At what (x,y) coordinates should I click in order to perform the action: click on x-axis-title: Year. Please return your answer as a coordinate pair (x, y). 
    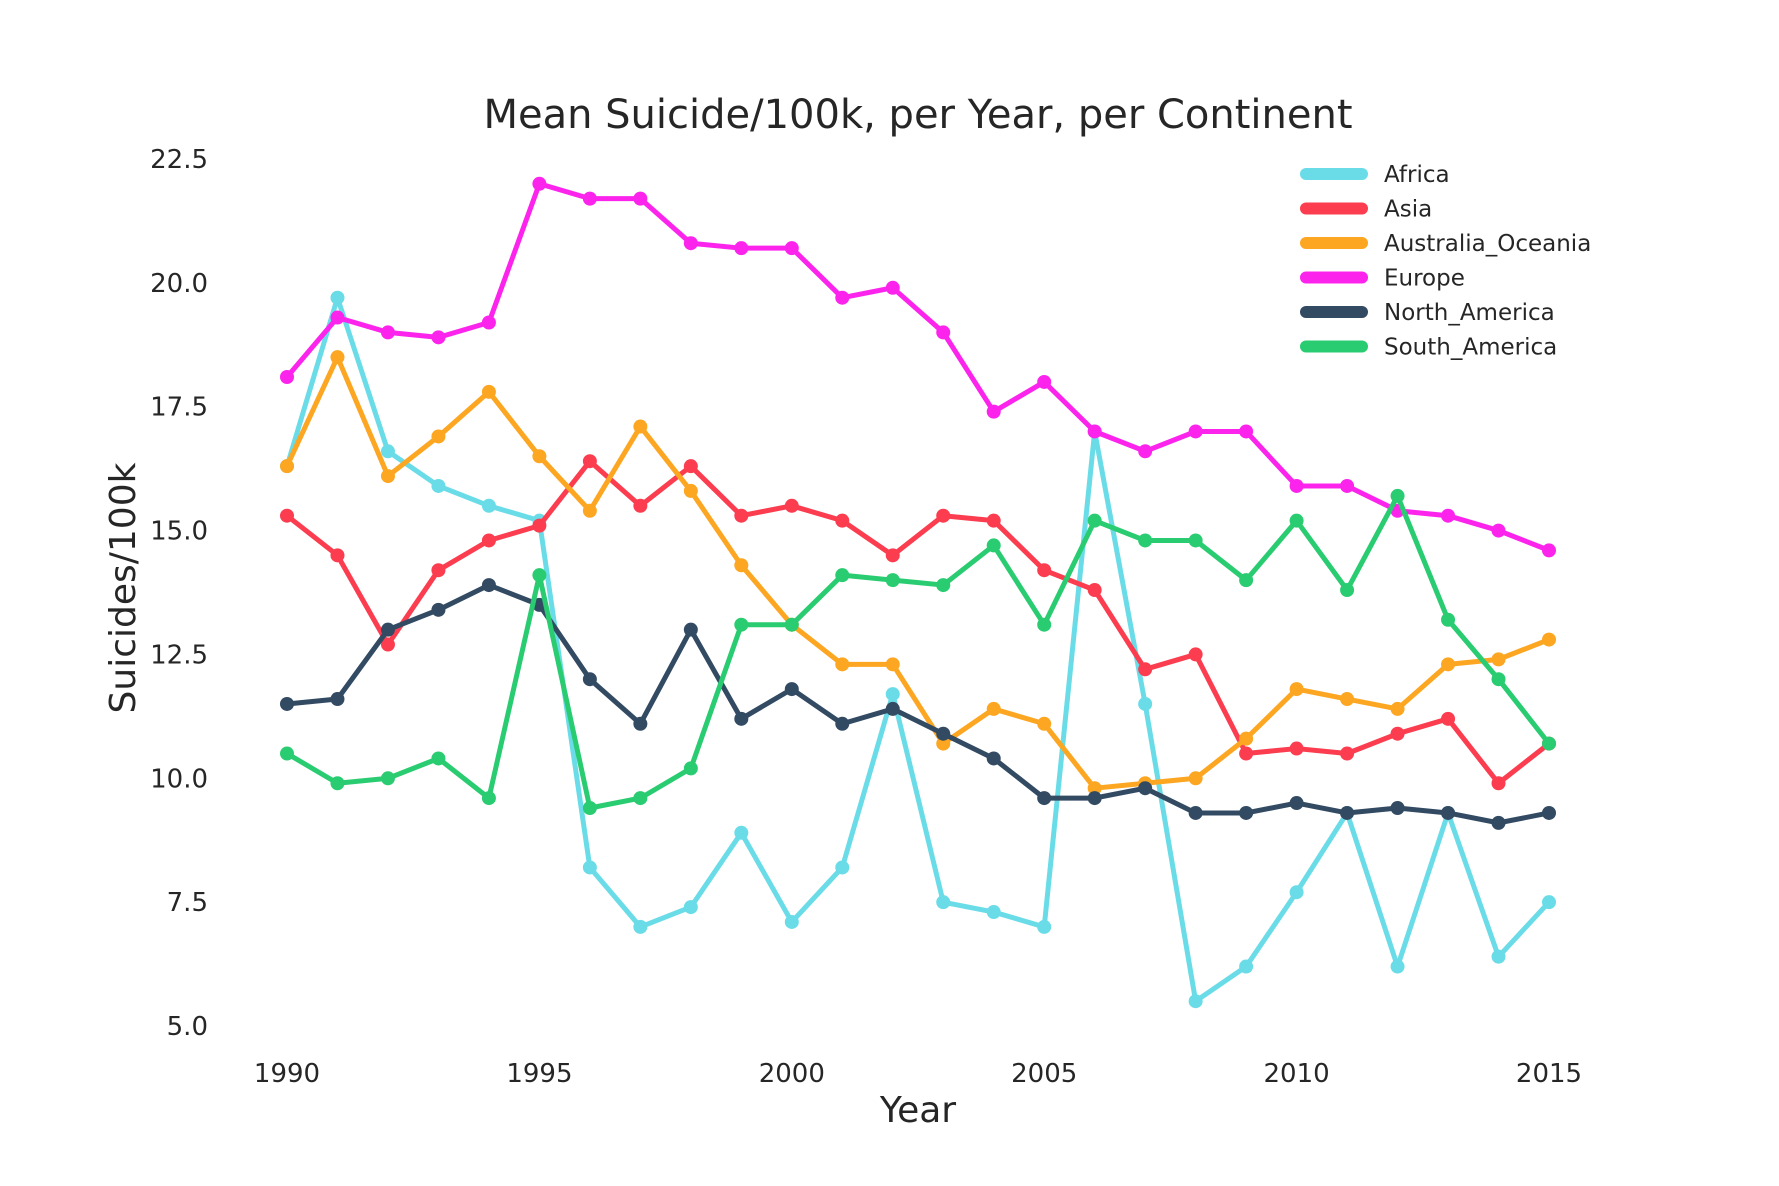
    Looking at the image, I should click on (917, 1110).